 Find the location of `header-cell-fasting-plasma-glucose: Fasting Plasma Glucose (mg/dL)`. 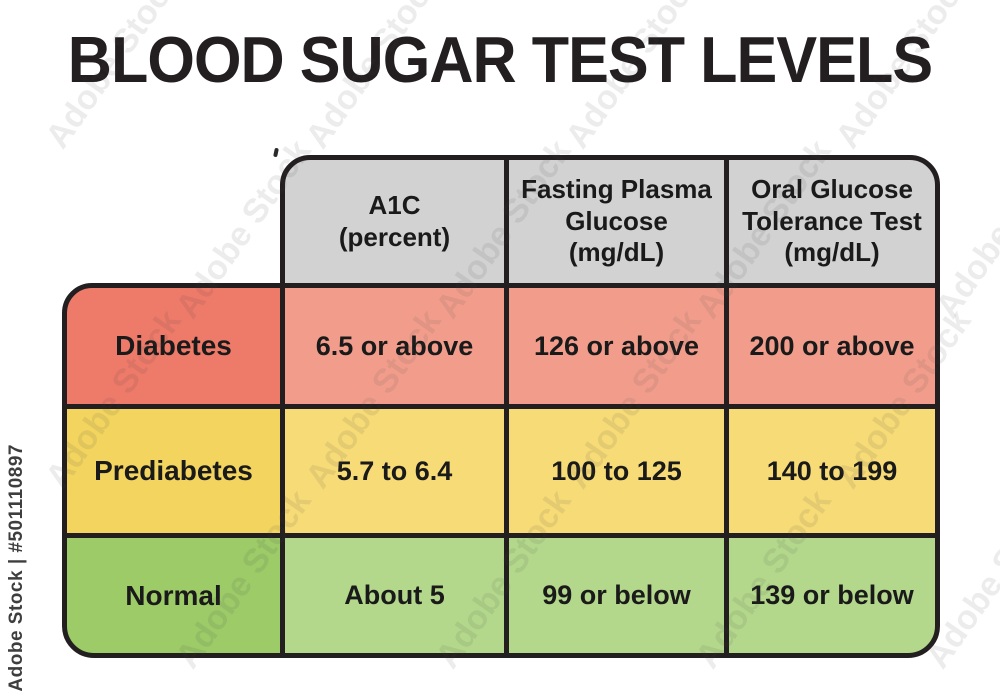

header-cell-fasting-plasma-glucose: Fasting Plasma Glucose (mg/dL) is located at coordinates (616, 221).